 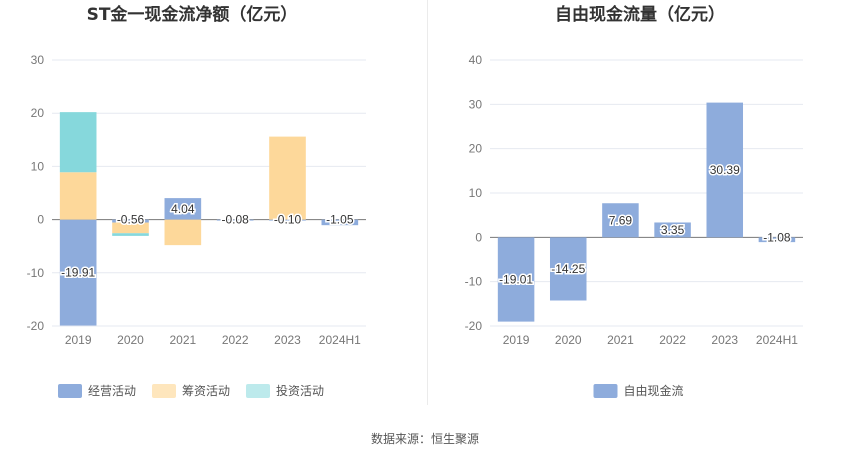 I want to click on data-label: -0.10, so click(x=288, y=220).